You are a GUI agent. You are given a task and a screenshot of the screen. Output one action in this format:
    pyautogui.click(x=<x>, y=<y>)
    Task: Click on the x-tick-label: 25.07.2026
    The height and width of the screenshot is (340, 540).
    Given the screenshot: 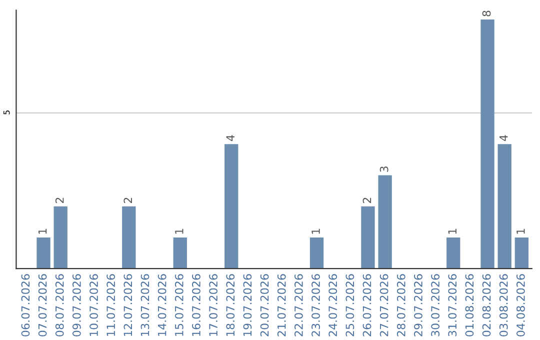 What is the action you would take?
    pyautogui.click(x=350, y=305)
    